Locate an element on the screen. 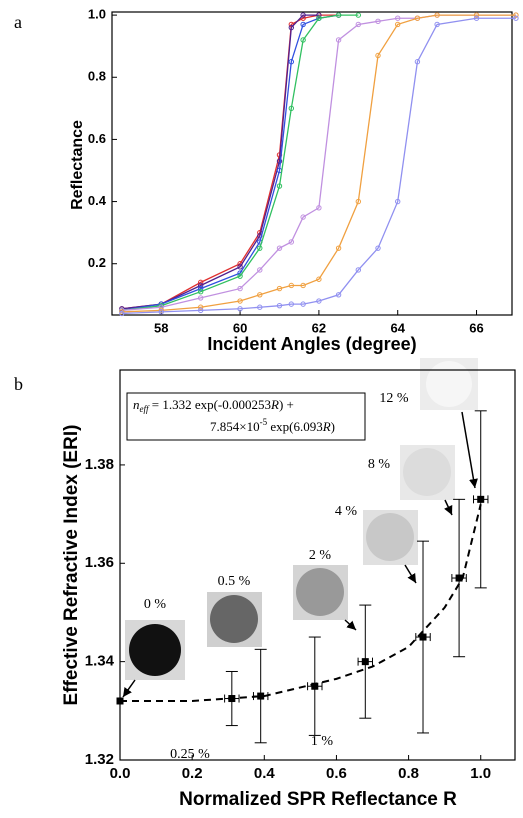  eq-part: 7.854×10 is located at coordinates (235, 426).